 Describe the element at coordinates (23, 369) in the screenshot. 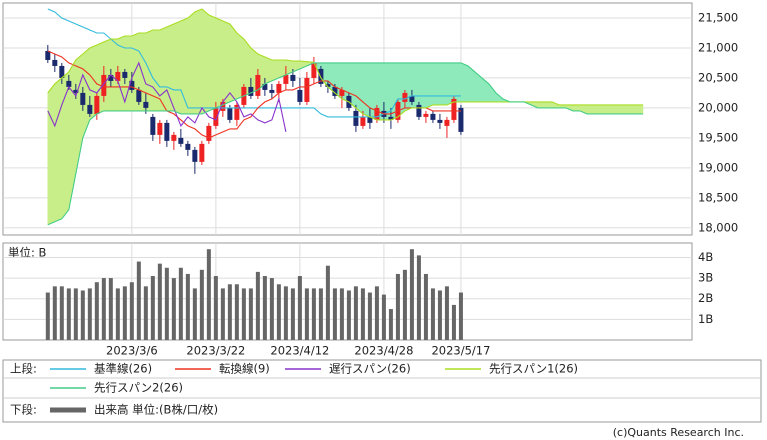

I see `legend-upper-label: 上段:` at that location.